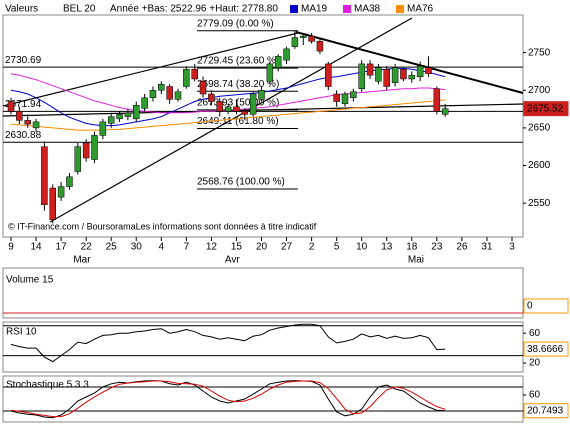 This screenshot has height=430, width=570. I want to click on y-tick-label: 2600, so click(539, 165).